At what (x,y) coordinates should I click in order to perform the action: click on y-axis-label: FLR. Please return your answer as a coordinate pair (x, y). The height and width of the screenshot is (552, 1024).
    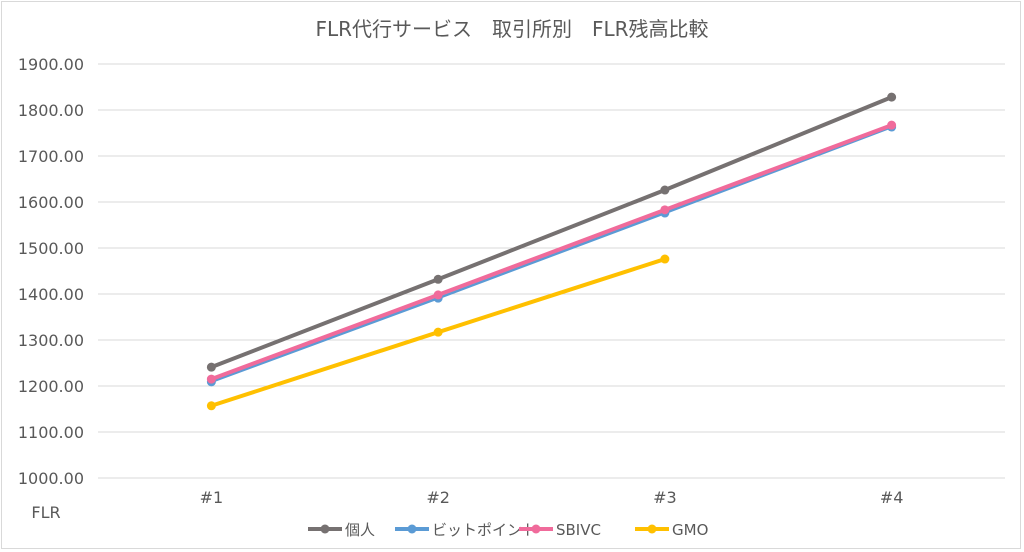
    Looking at the image, I should click on (45, 512).